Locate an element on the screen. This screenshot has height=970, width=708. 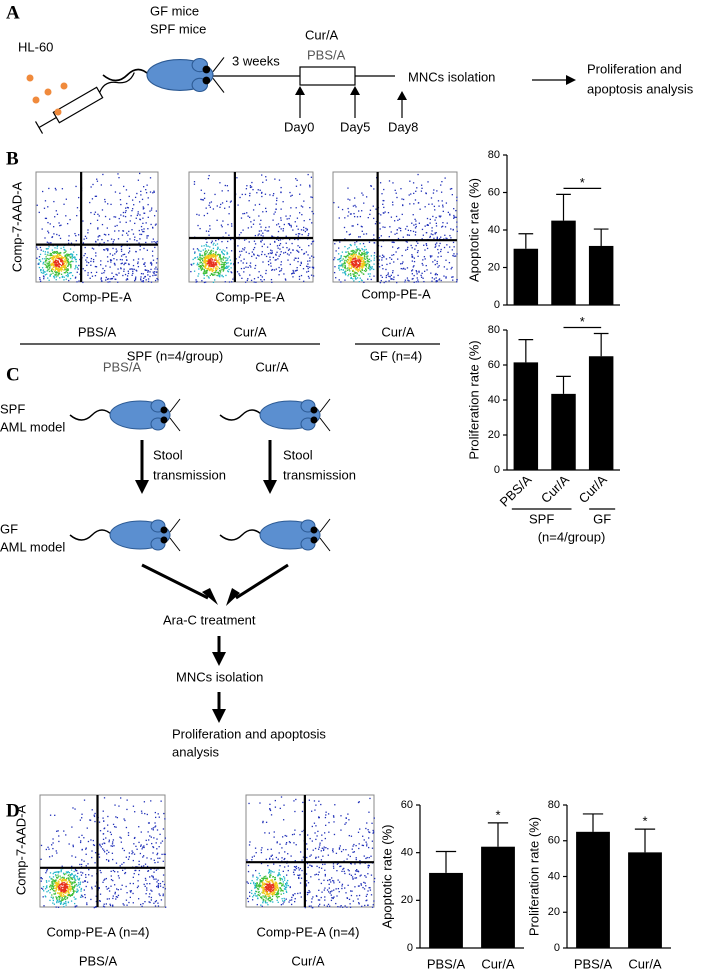
bar is located at coordinates (601, 275).